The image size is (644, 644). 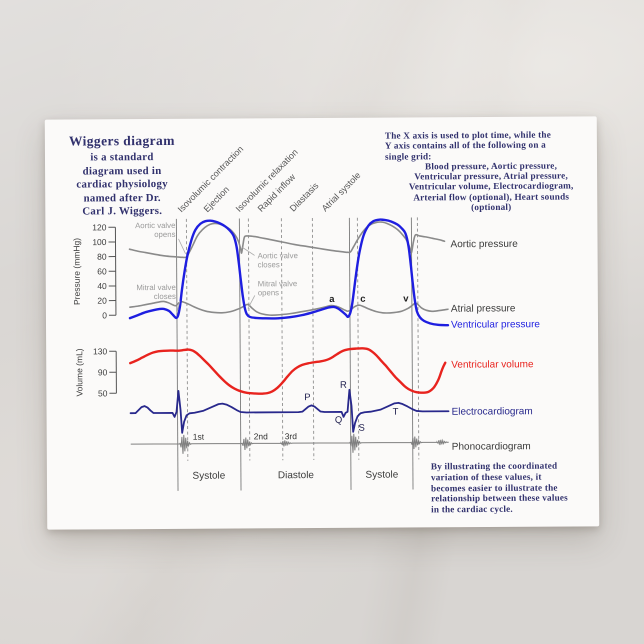 I want to click on atrial-wave-label: a, so click(x=332, y=299).